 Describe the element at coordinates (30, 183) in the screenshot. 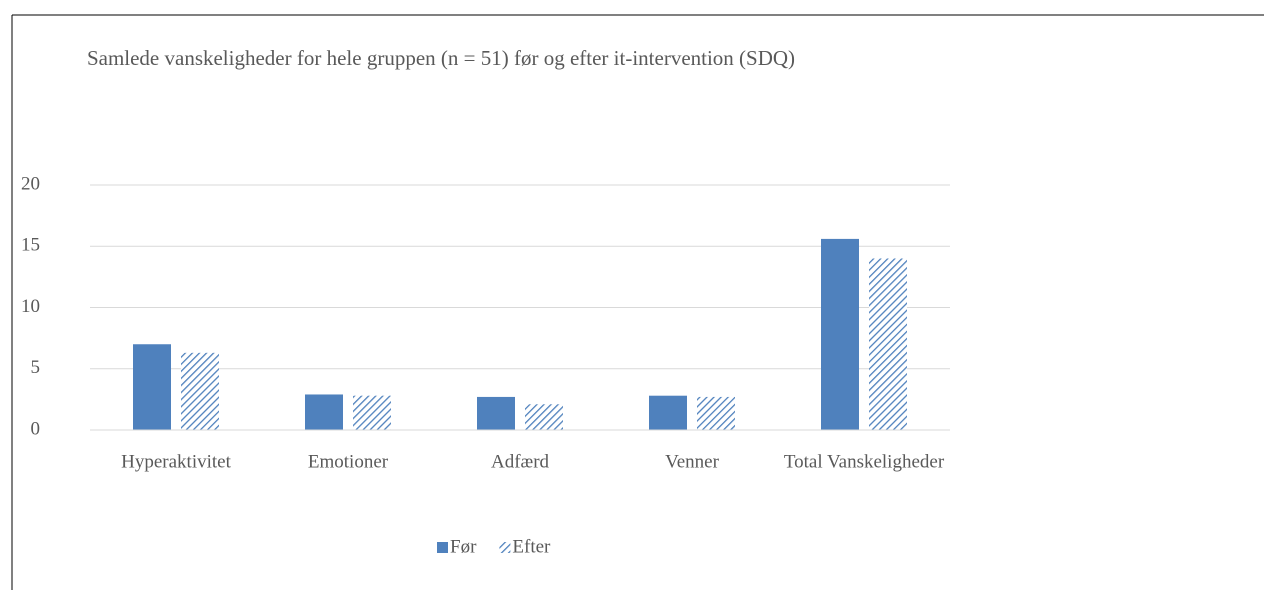

I see `y-tick-label: 20` at that location.